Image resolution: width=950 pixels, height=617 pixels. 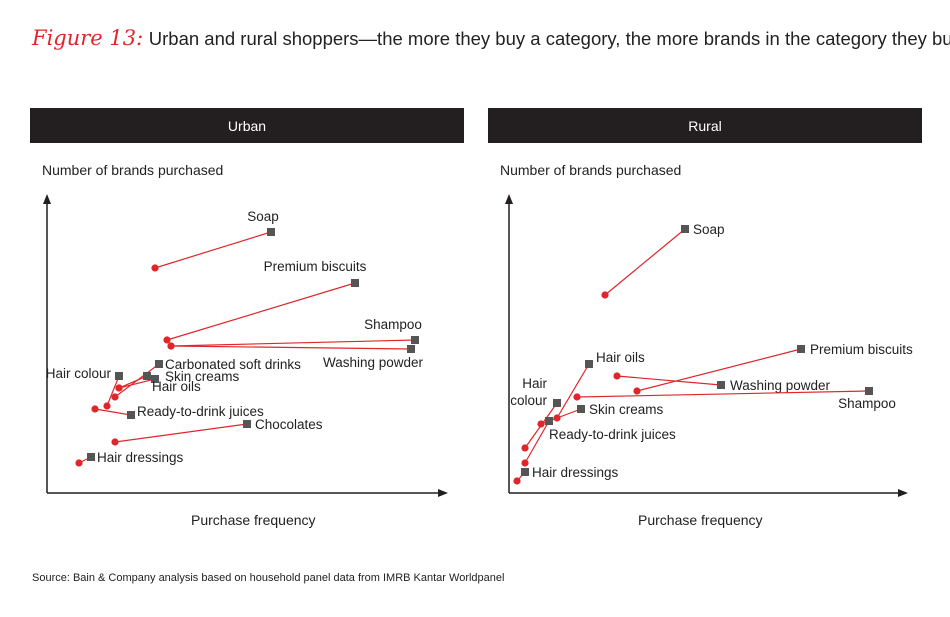 I want to click on urban-washing-powder-start-point, so click(x=171, y=346).